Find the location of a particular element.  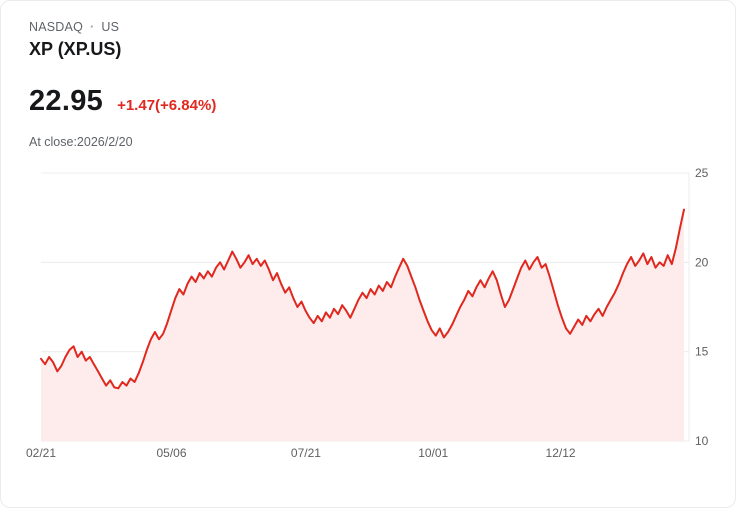

x-tick-label: 02/21 is located at coordinates (41, 453).